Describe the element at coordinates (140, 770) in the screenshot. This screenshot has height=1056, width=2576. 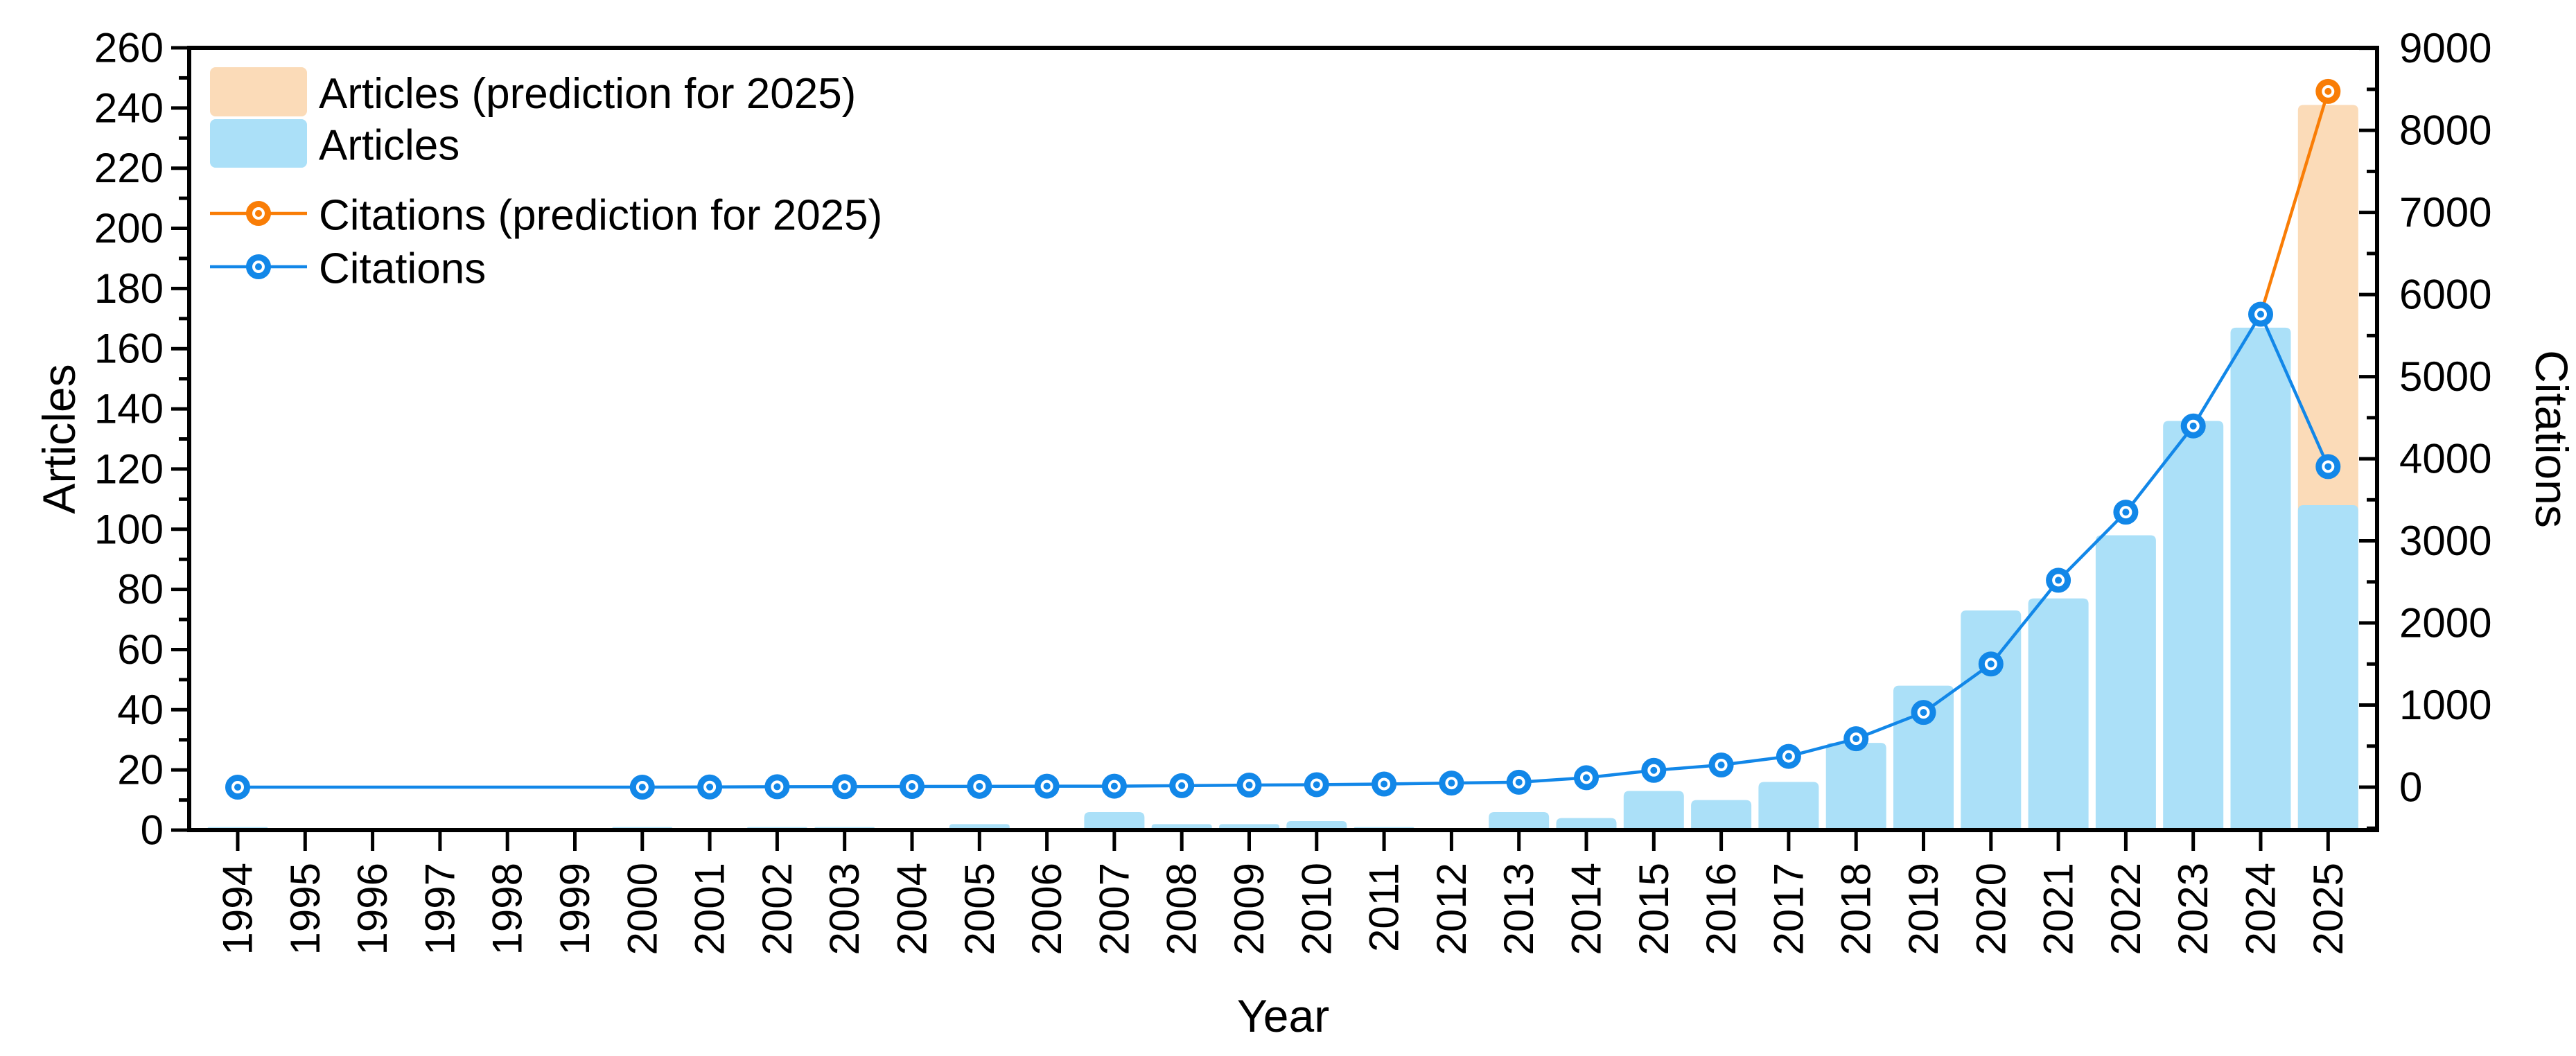
I see `left-axis-tick-label: 20` at that location.